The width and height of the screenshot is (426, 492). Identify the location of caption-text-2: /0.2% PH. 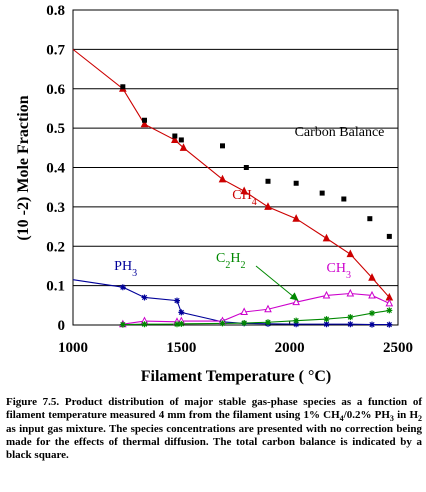
(366, 415).